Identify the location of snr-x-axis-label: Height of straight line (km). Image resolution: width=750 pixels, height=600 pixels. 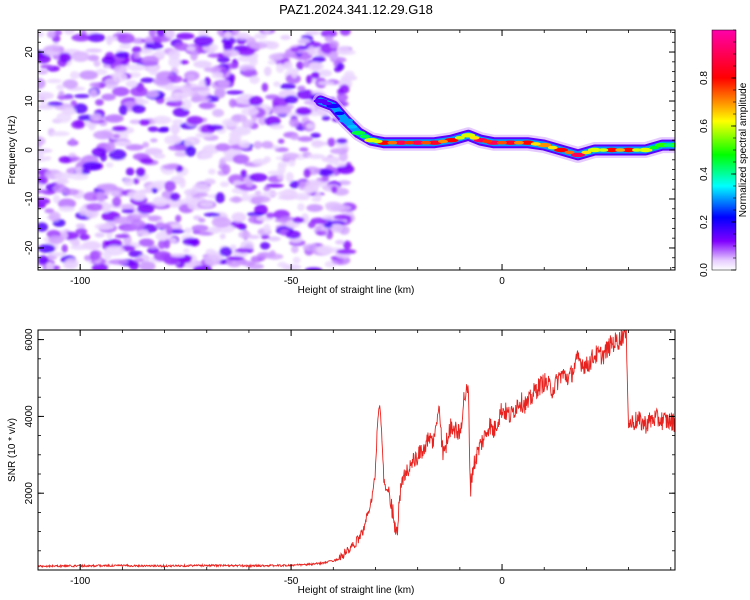
(356, 590).